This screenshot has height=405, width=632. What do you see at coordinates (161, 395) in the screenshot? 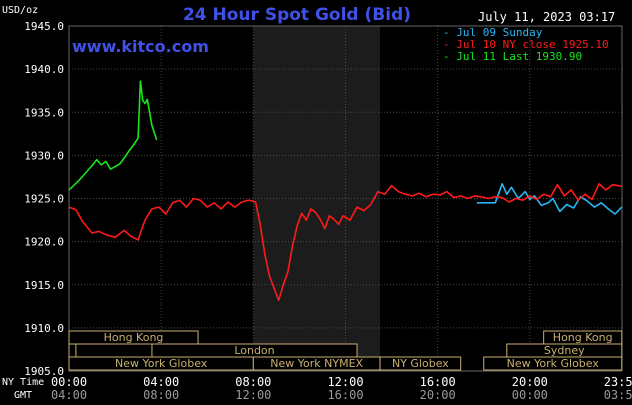
I see `x-tick-label-gmt: 08:00` at bounding box center [161, 395].